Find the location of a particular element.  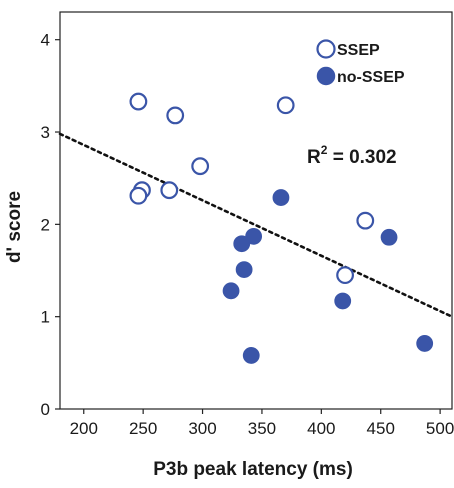

x-tick-label: 200 is located at coordinates (84, 428).